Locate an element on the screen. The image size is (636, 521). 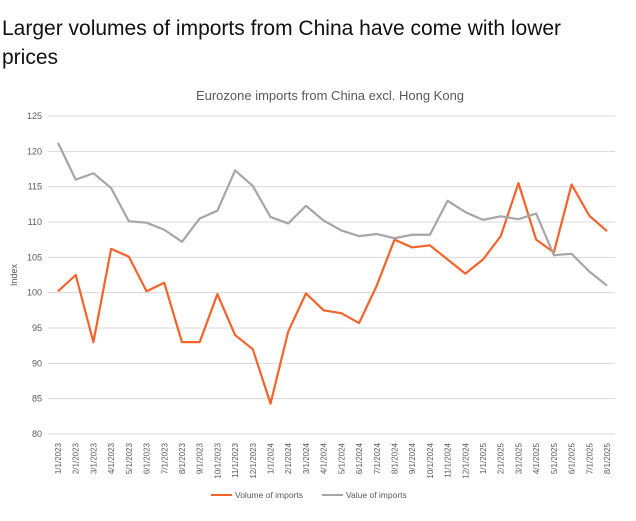
x-tick-label: 3/1/2023 is located at coordinates (93, 458).